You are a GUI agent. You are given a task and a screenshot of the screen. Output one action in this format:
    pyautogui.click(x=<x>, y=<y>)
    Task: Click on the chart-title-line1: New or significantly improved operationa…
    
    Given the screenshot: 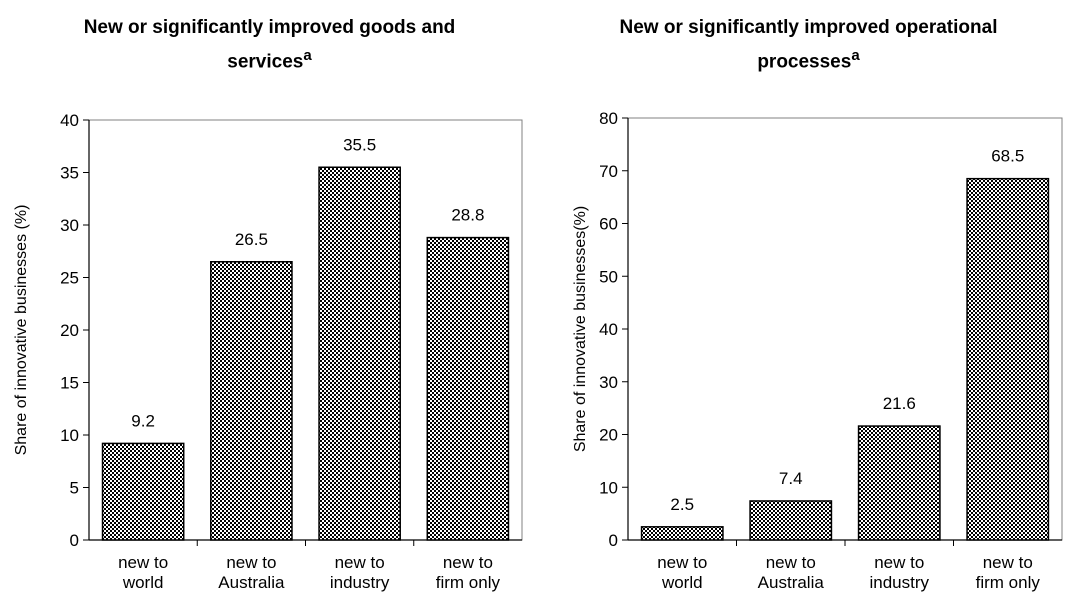 What is the action you would take?
    pyautogui.click(x=808, y=27)
    